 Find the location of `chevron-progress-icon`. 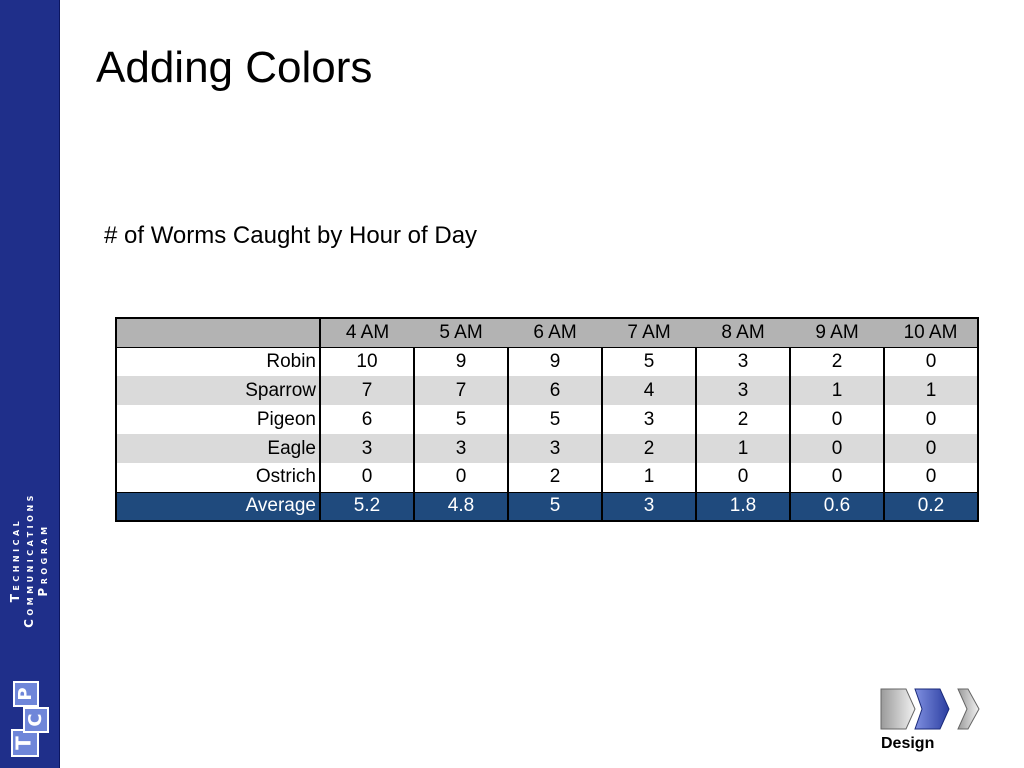

chevron-progress-icon is located at coordinates (930, 709).